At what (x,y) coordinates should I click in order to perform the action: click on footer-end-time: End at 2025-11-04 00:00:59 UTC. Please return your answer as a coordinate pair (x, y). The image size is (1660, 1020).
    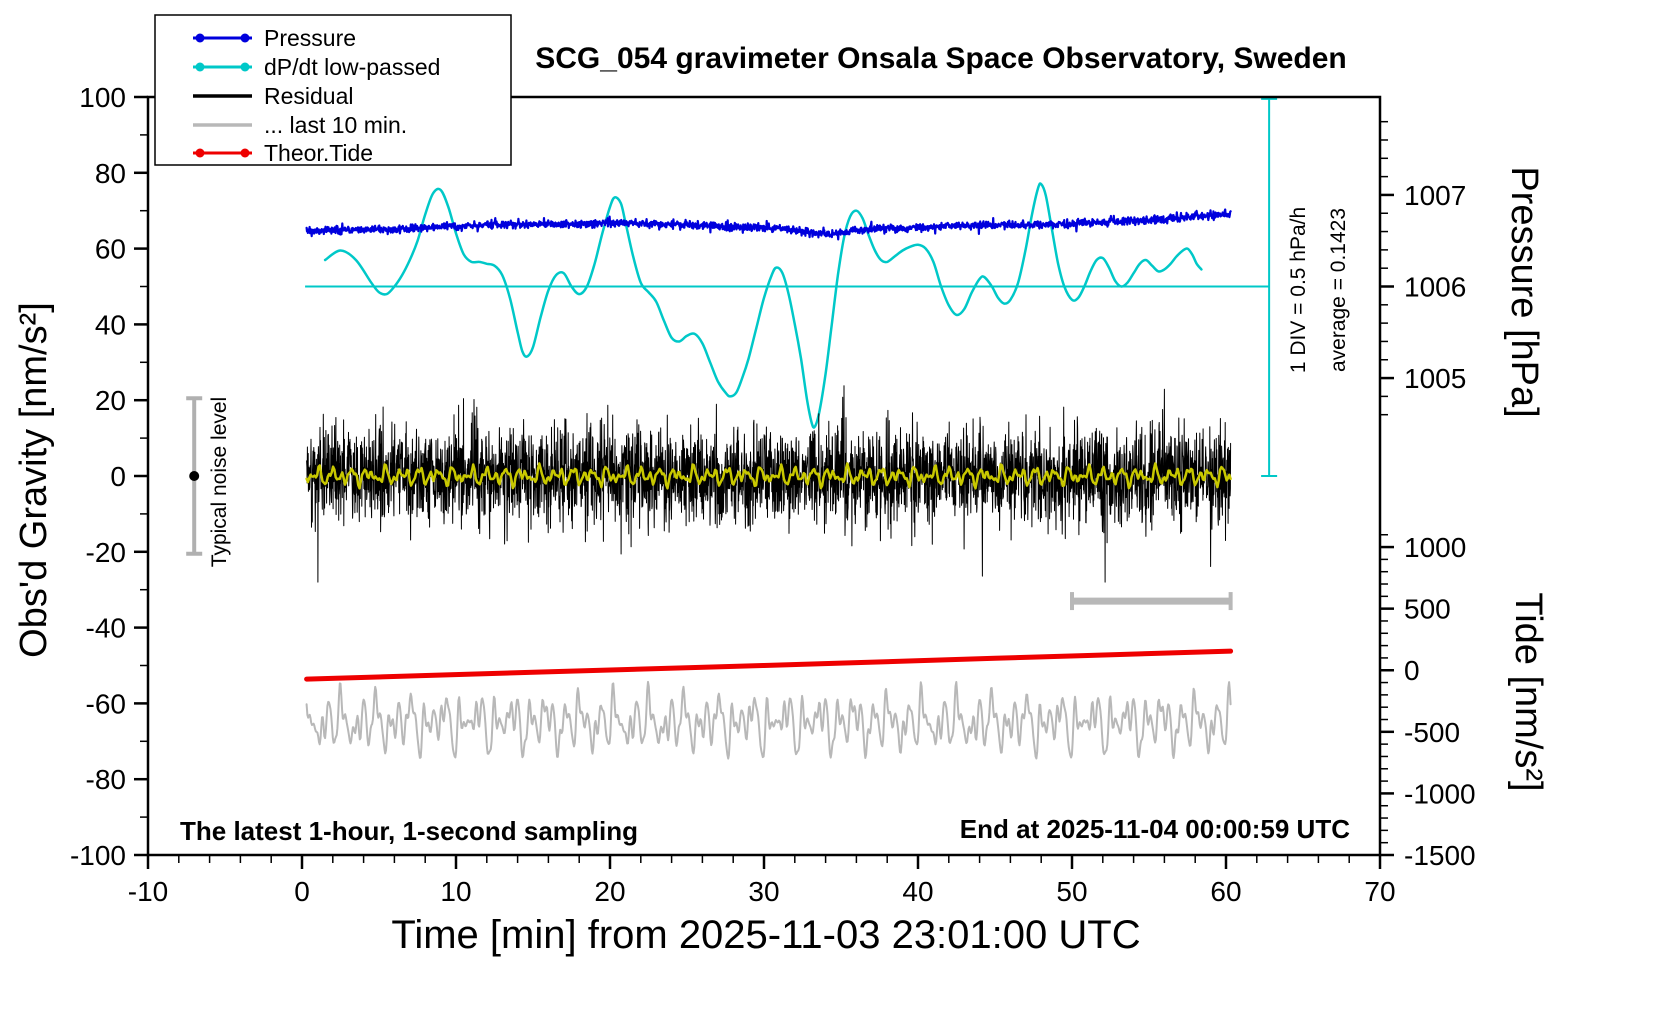
    Looking at the image, I should click on (1155, 829).